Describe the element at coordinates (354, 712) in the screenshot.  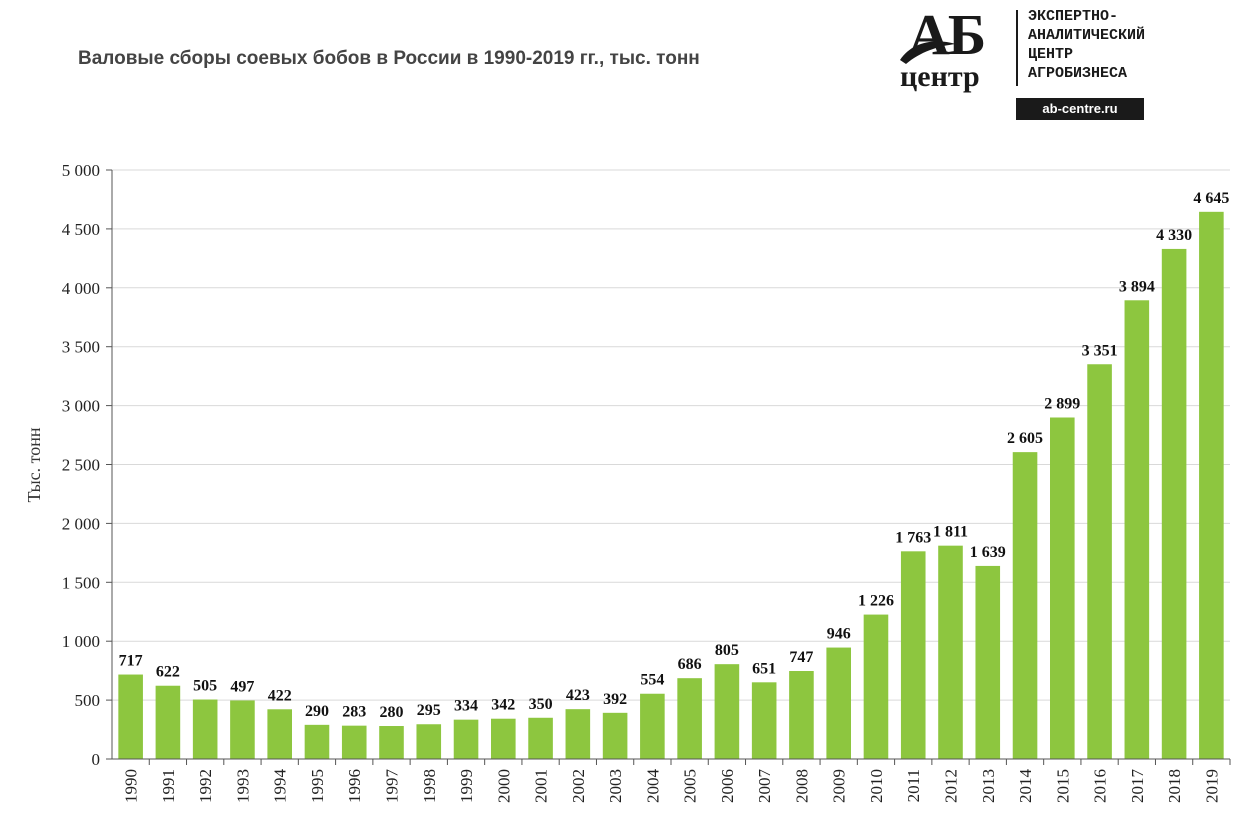
I see `data-label: 283` at that location.